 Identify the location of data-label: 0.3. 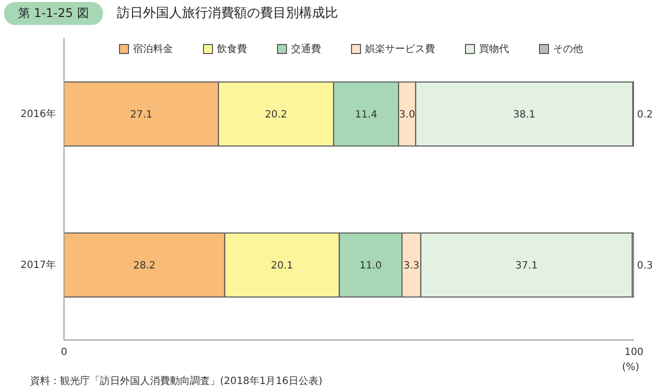
(645, 266).